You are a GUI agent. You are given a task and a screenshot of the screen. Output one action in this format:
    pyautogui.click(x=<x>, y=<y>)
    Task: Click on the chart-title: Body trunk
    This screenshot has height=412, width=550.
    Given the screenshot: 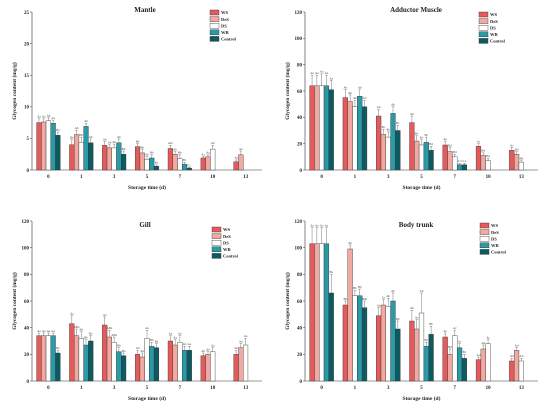 What is the action you would take?
    pyautogui.click(x=416, y=225)
    